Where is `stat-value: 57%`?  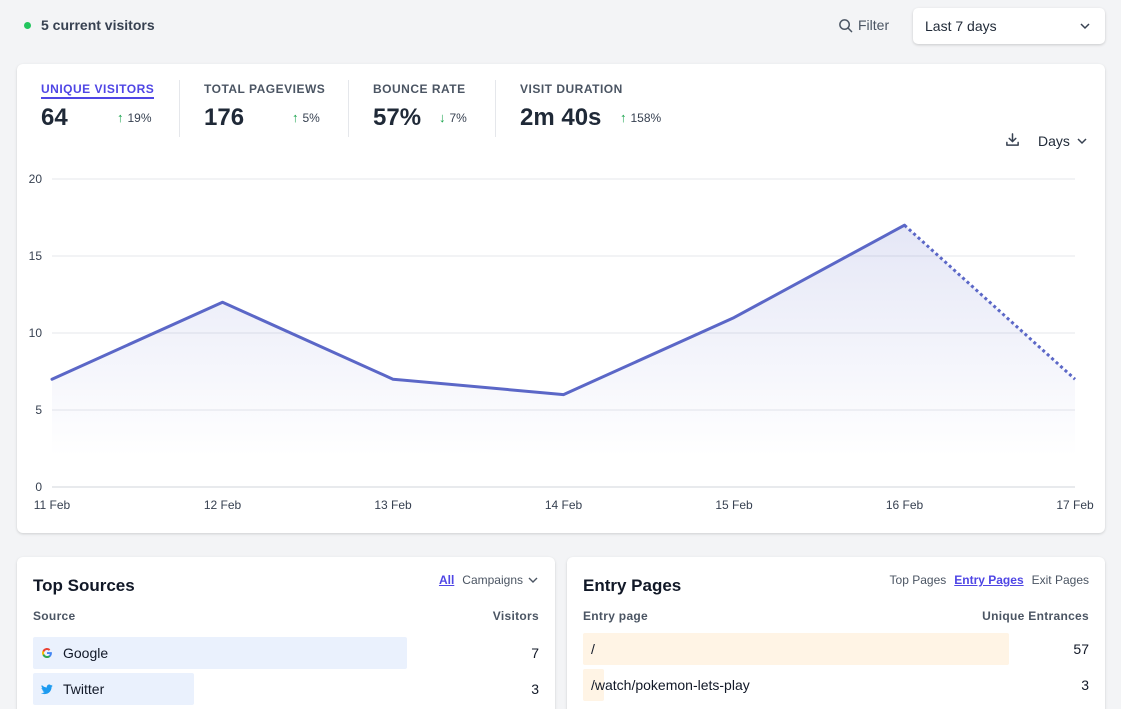 stat-value: 57% is located at coordinates (397, 117).